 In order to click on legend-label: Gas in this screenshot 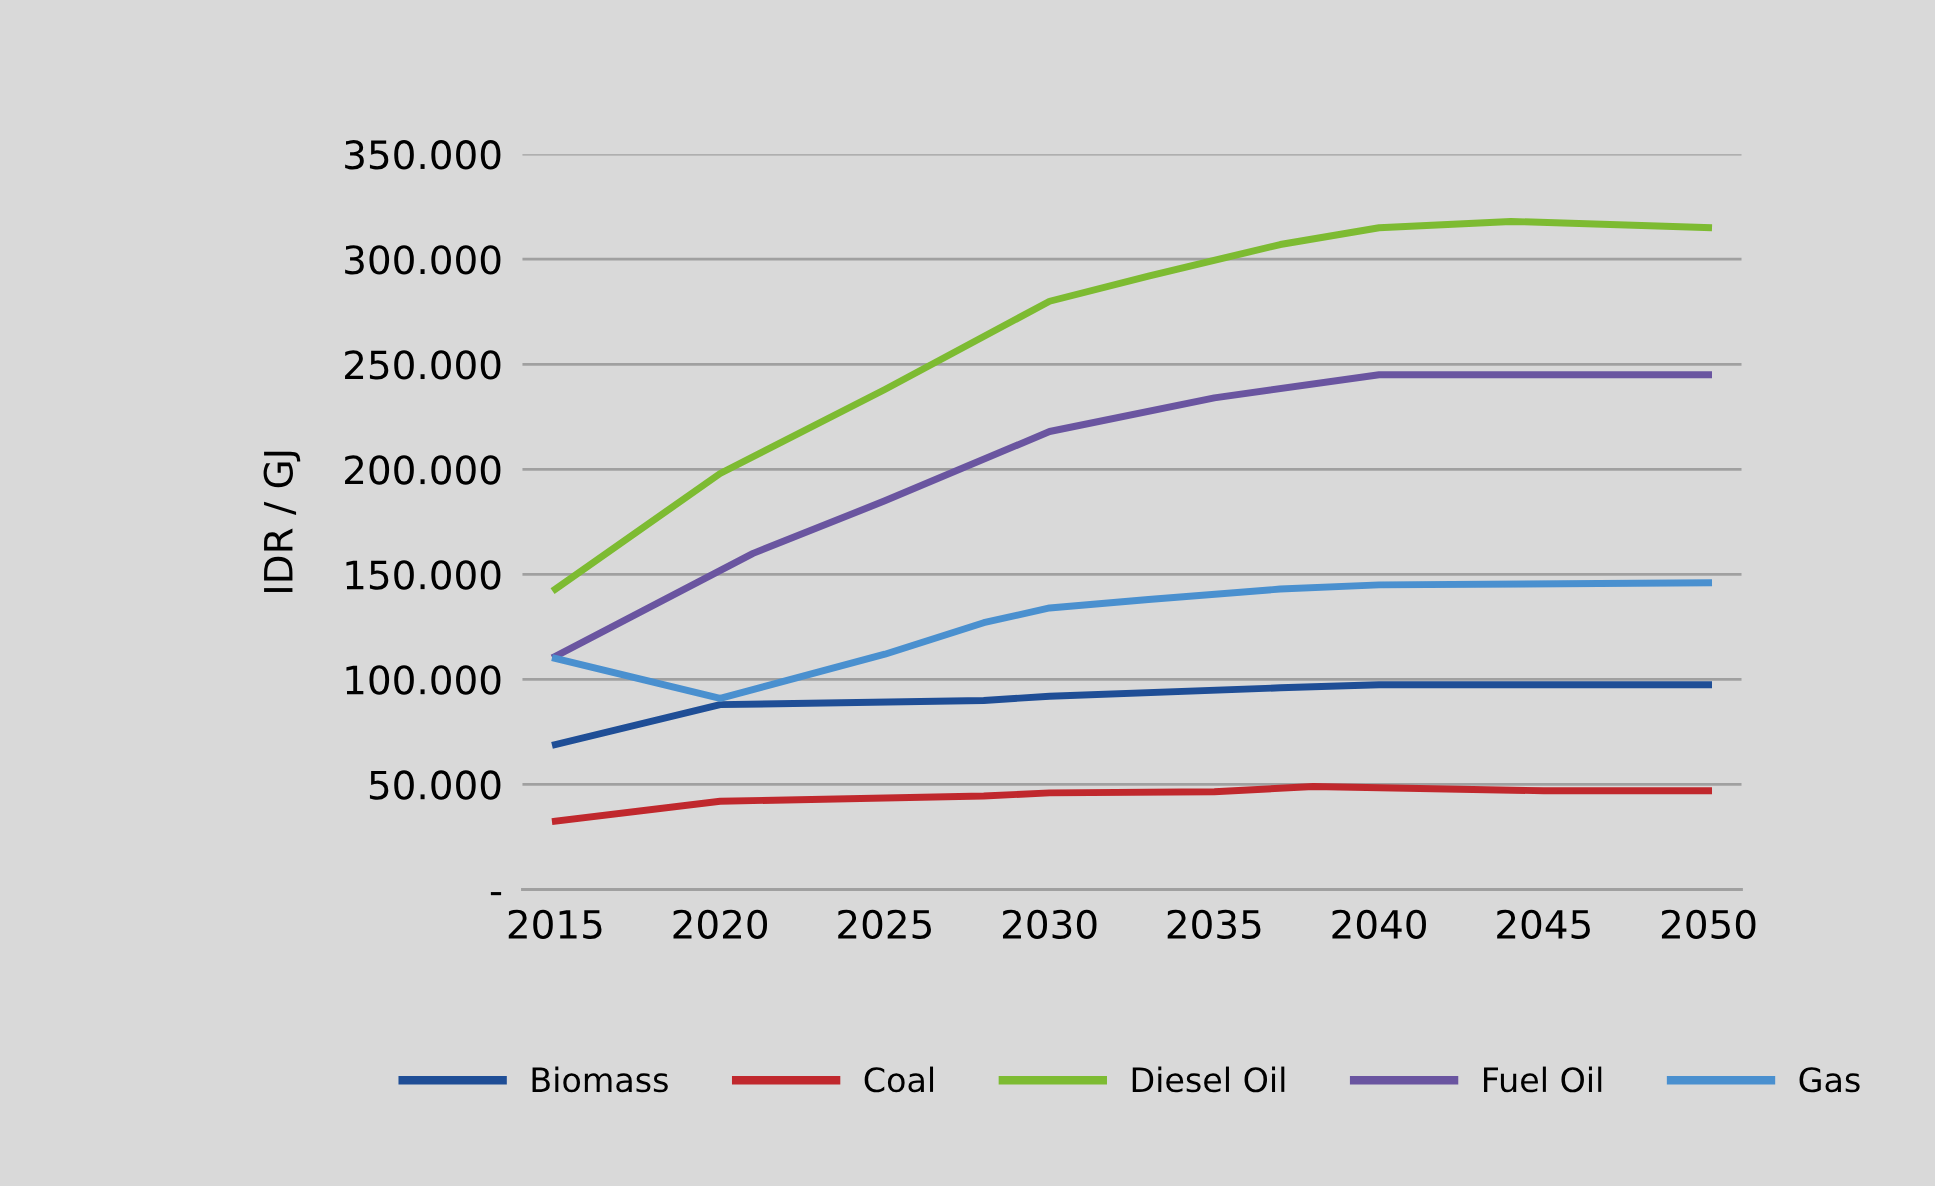, I will do `click(1829, 1080)`.